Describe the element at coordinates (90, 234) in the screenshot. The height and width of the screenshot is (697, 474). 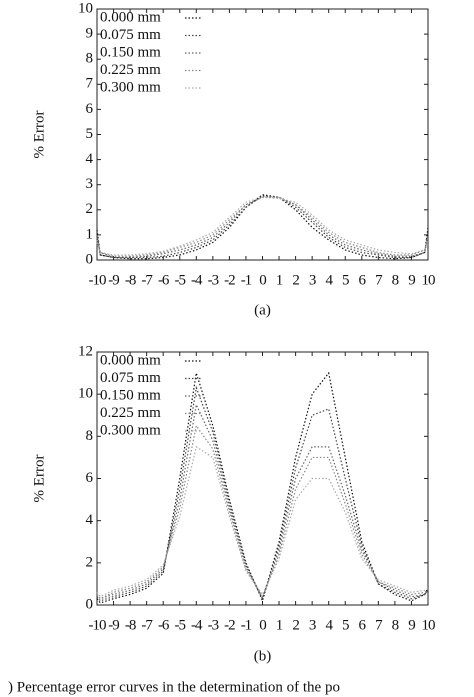
I see `y-tick-label: 1` at that location.